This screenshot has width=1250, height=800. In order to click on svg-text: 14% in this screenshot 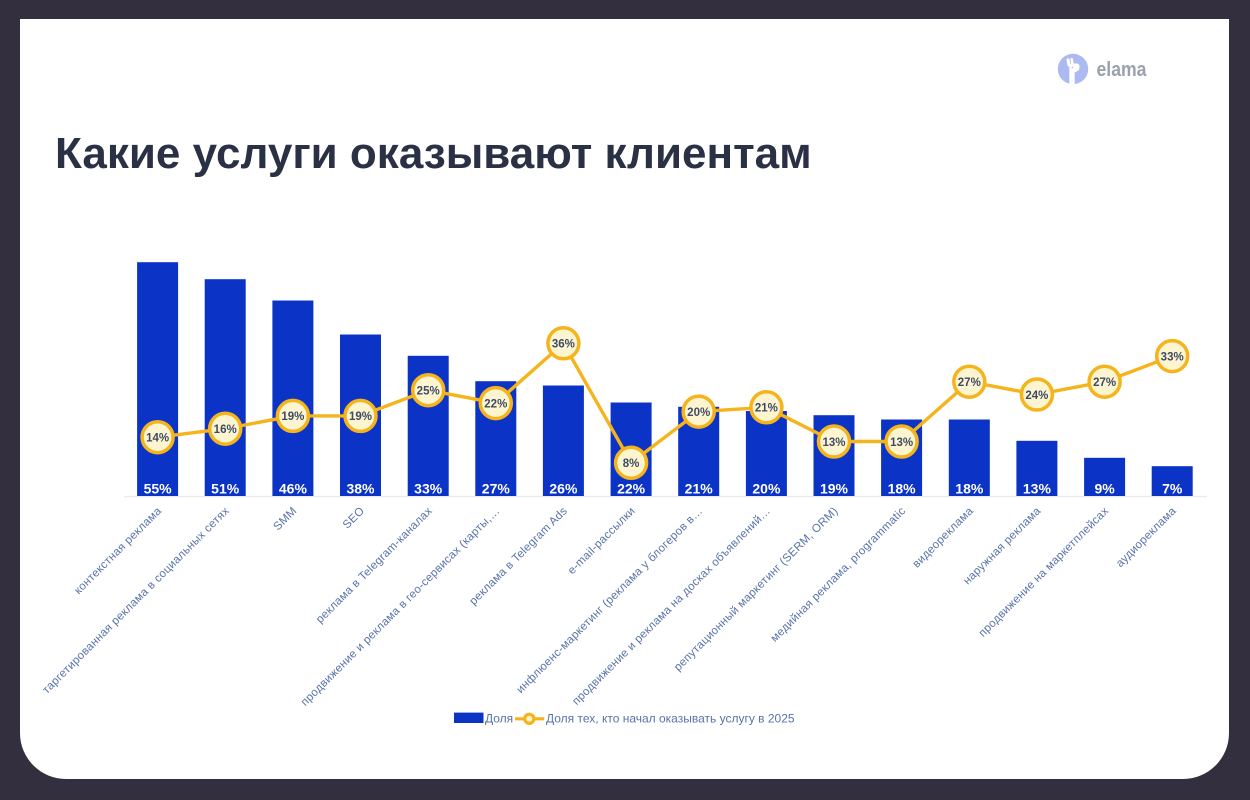, I will do `click(157, 439)`.